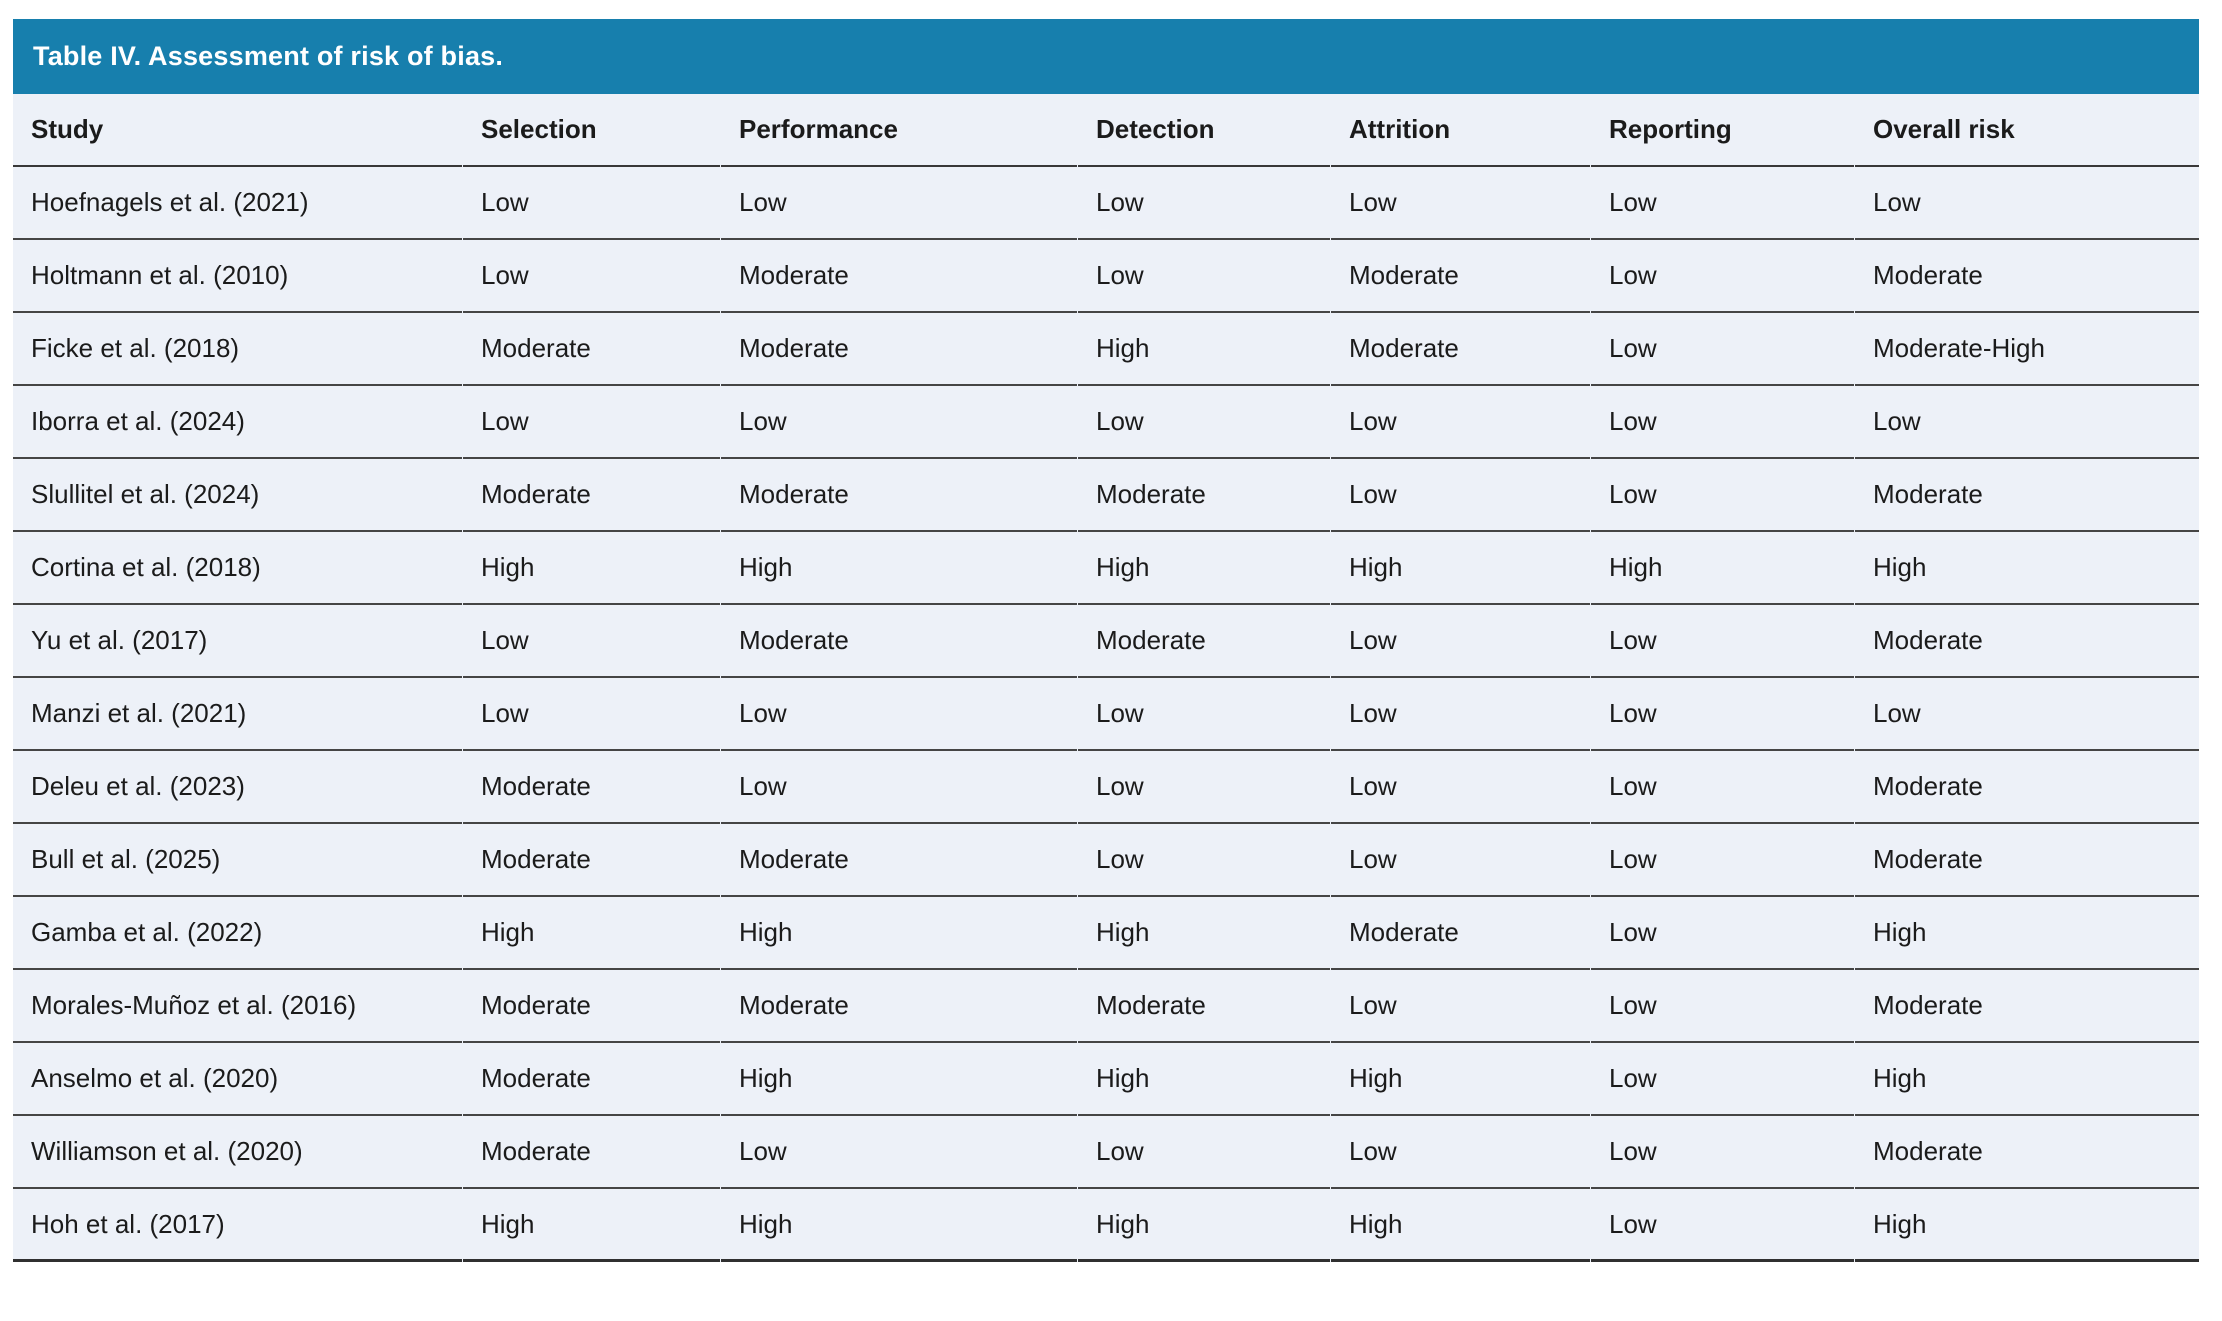  What do you see at coordinates (237, 933) in the screenshot?
I see `cell-study: Gamba et al. (2022)` at bounding box center [237, 933].